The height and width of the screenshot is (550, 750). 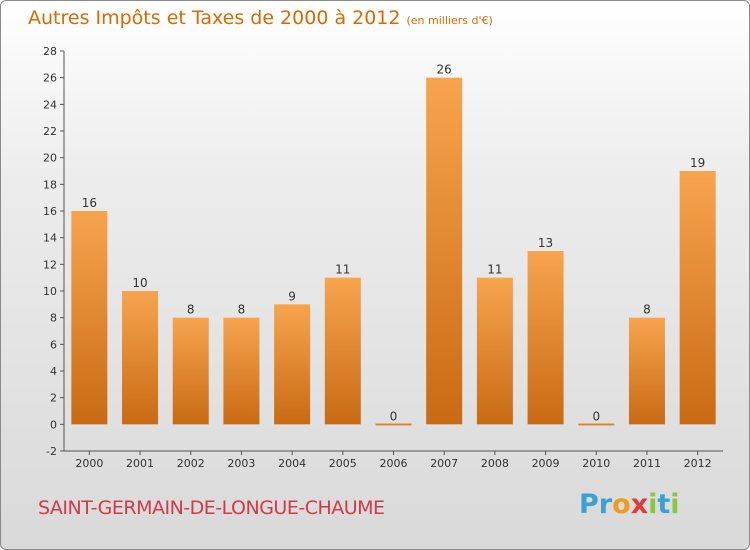 I want to click on x-tick-label: 2003, so click(x=241, y=463).